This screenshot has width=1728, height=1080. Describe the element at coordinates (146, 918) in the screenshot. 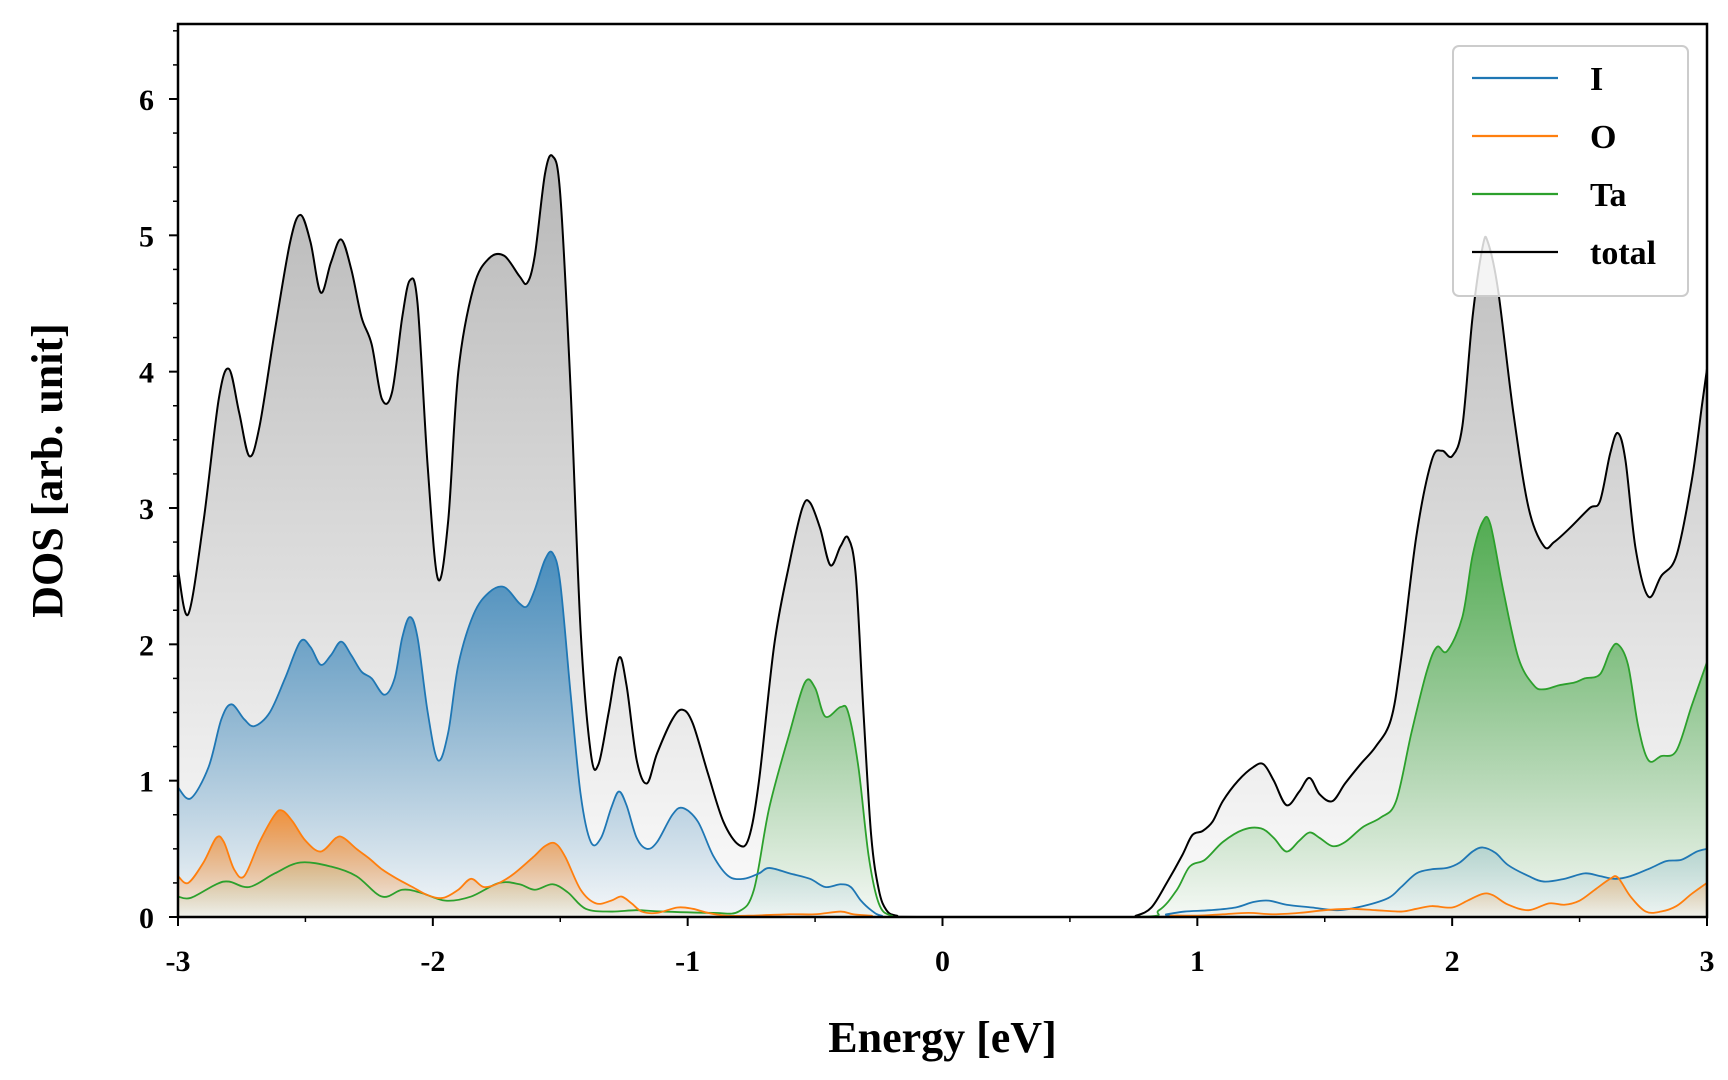

I see `y-tick-label: 0` at that location.